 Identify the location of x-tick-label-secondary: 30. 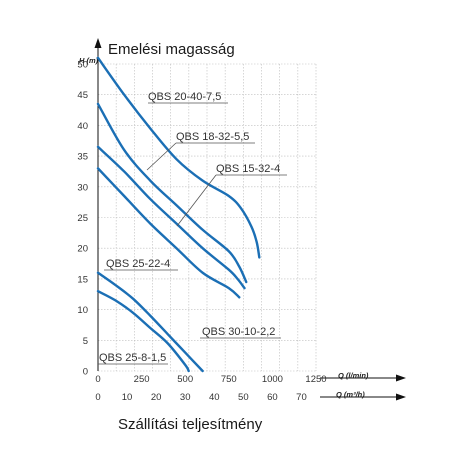
(185, 397).